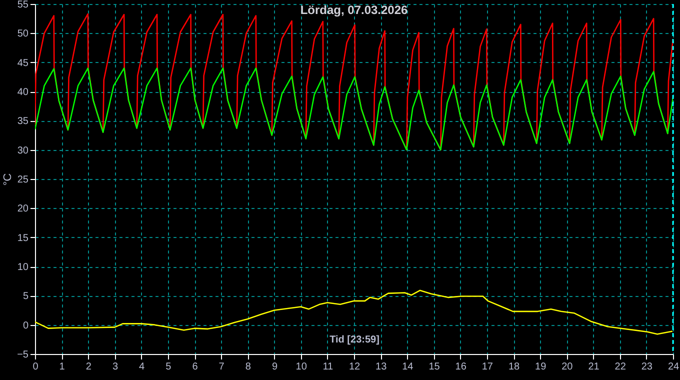 The height and width of the screenshot is (380, 680). Describe the element at coordinates (434, 367) in the screenshot. I see `x-tick-label: 15` at that location.